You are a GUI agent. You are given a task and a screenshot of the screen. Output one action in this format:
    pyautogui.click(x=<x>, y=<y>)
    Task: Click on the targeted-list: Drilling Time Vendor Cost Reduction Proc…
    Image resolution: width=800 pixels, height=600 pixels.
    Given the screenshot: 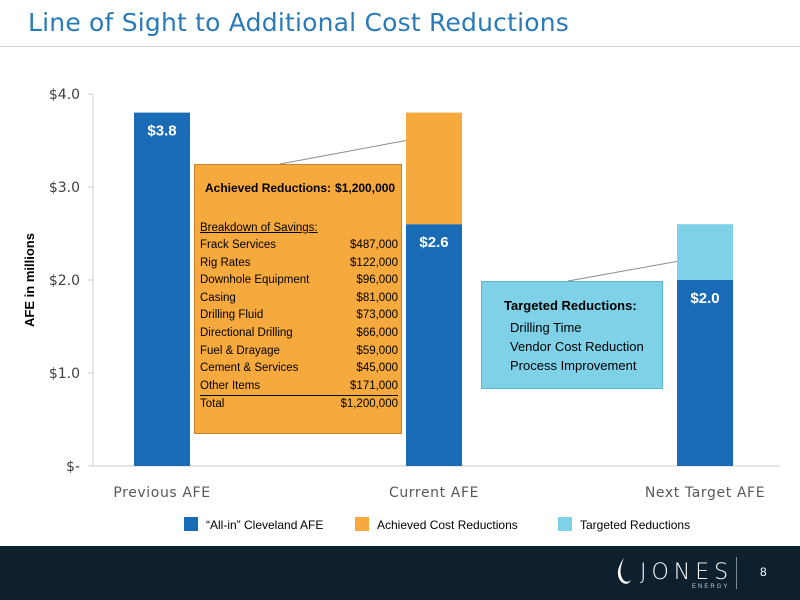 What is the action you would take?
    pyautogui.click(x=577, y=346)
    